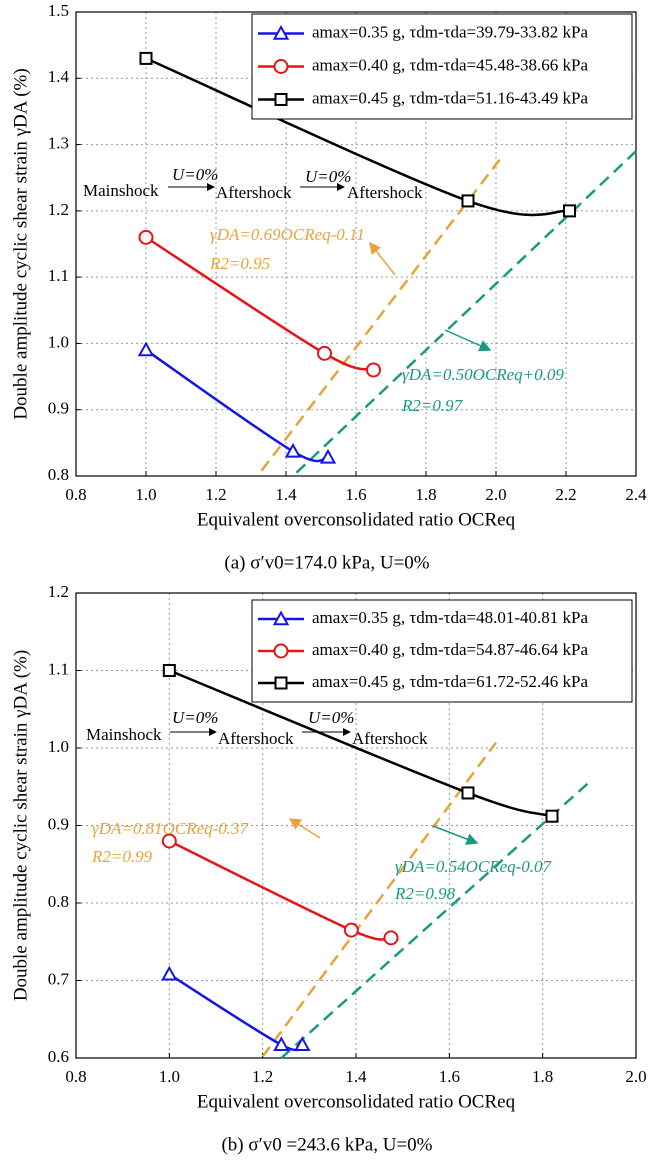  I want to click on legend-label: amax=0.40 g, τdm-τda=45.48-38.66 kPa, so click(450, 64).